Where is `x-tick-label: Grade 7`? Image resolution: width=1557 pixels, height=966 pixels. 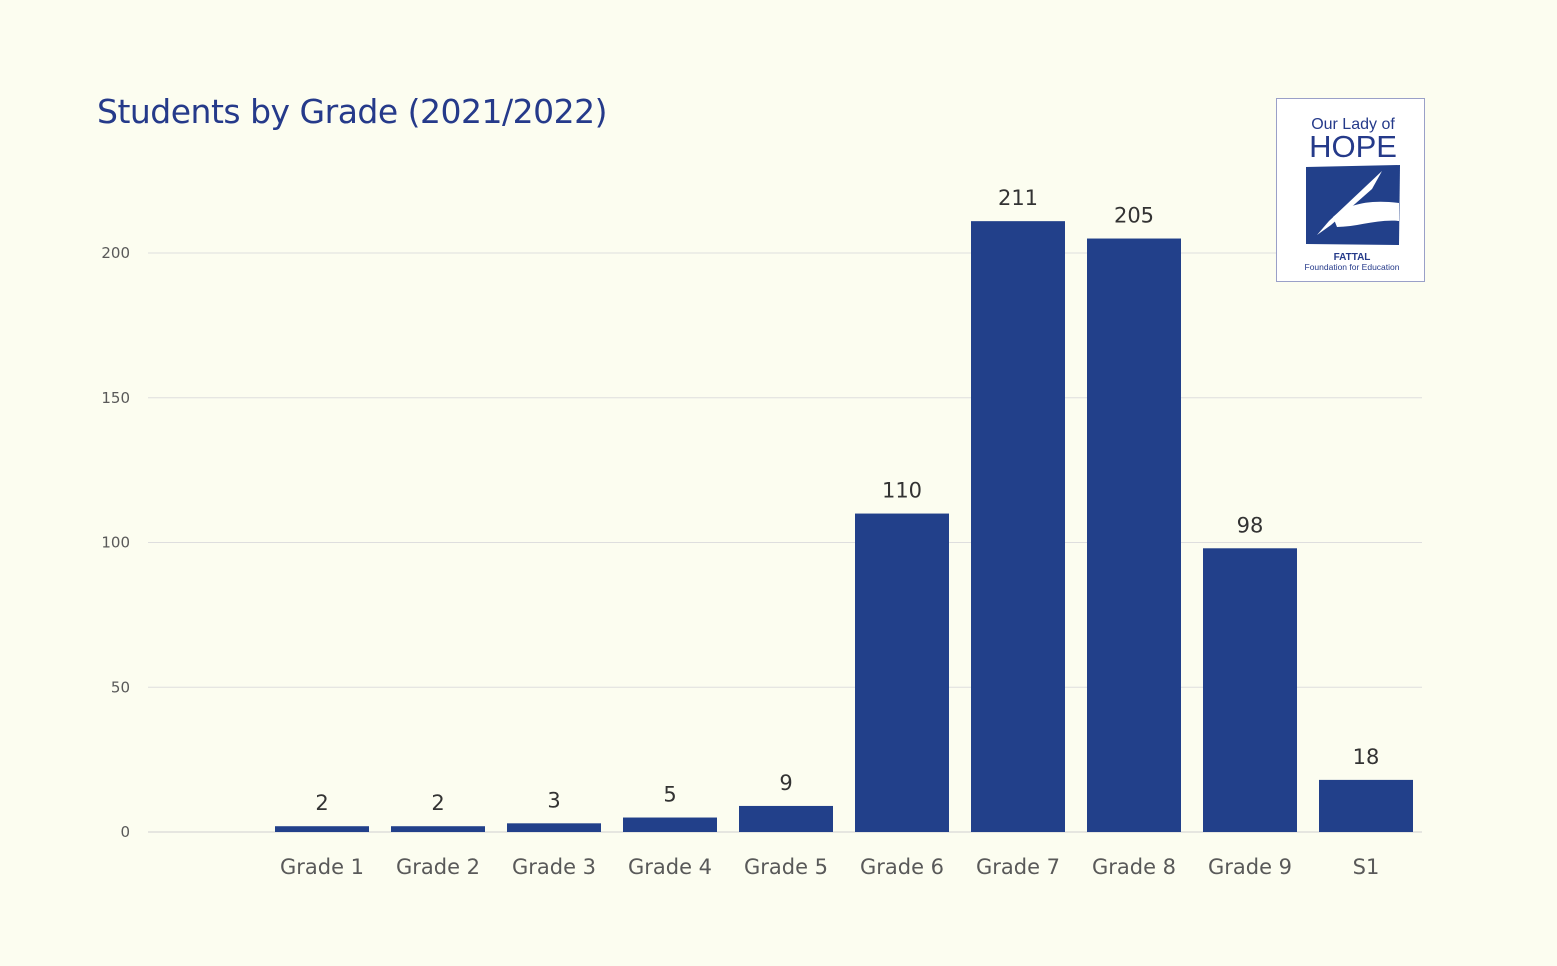
x-tick-label: Grade 7 is located at coordinates (1018, 867).